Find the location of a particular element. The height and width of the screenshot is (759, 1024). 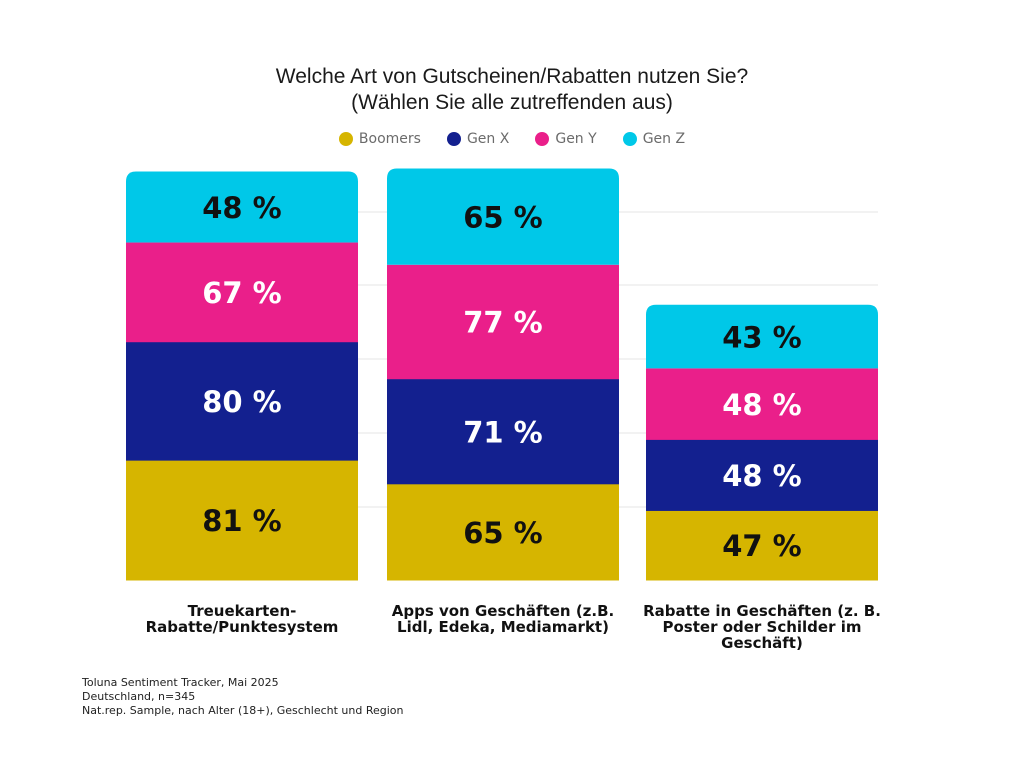

legend-swatch-gen-x is located at coordinates (453, 139).